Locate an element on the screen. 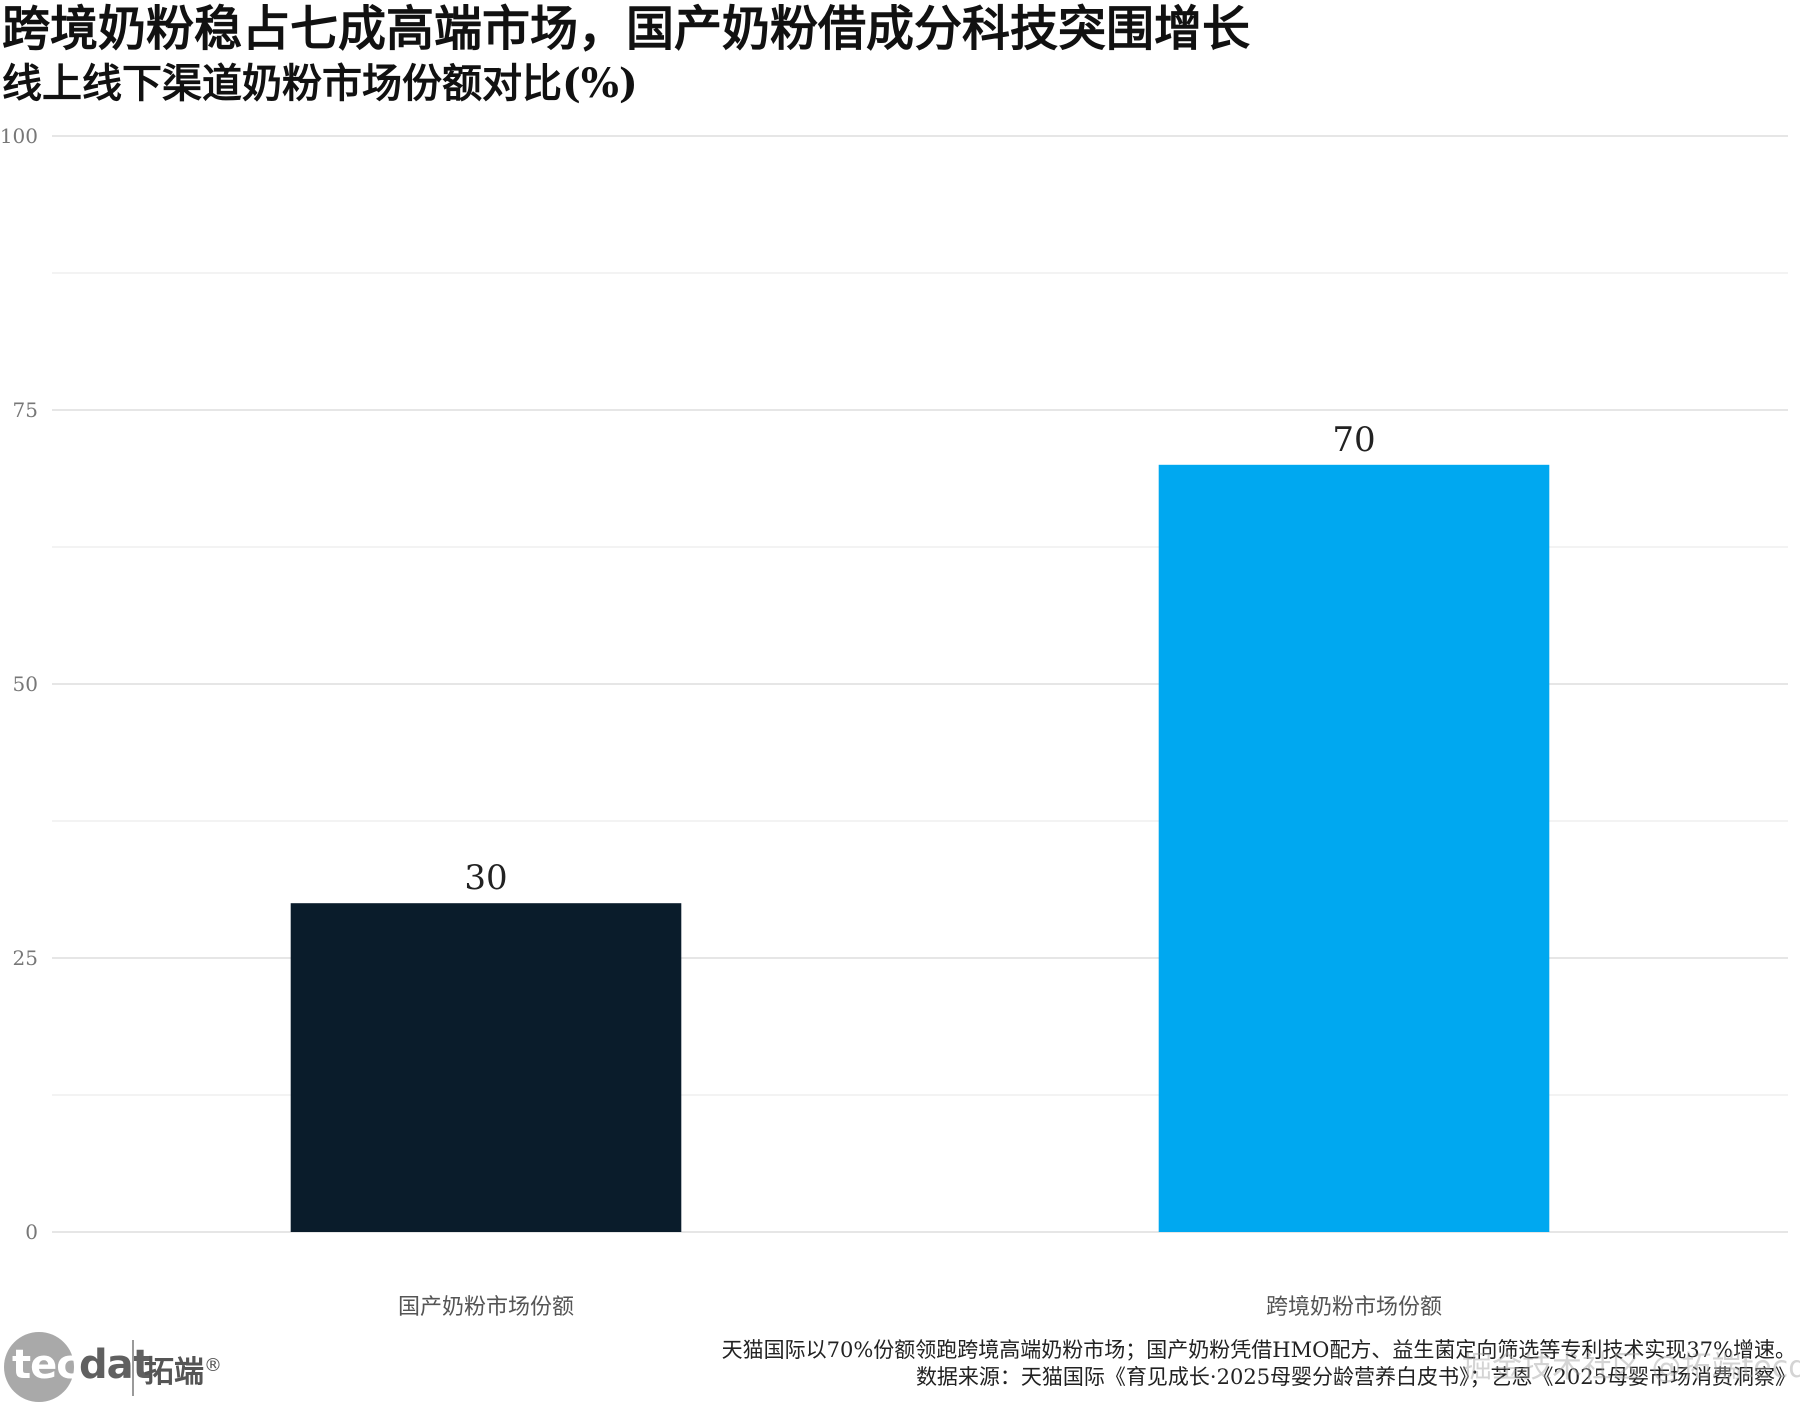 This screenshot has height=1403, width=1800. bar-value-label: 30 is located at coordinates (485, 878).